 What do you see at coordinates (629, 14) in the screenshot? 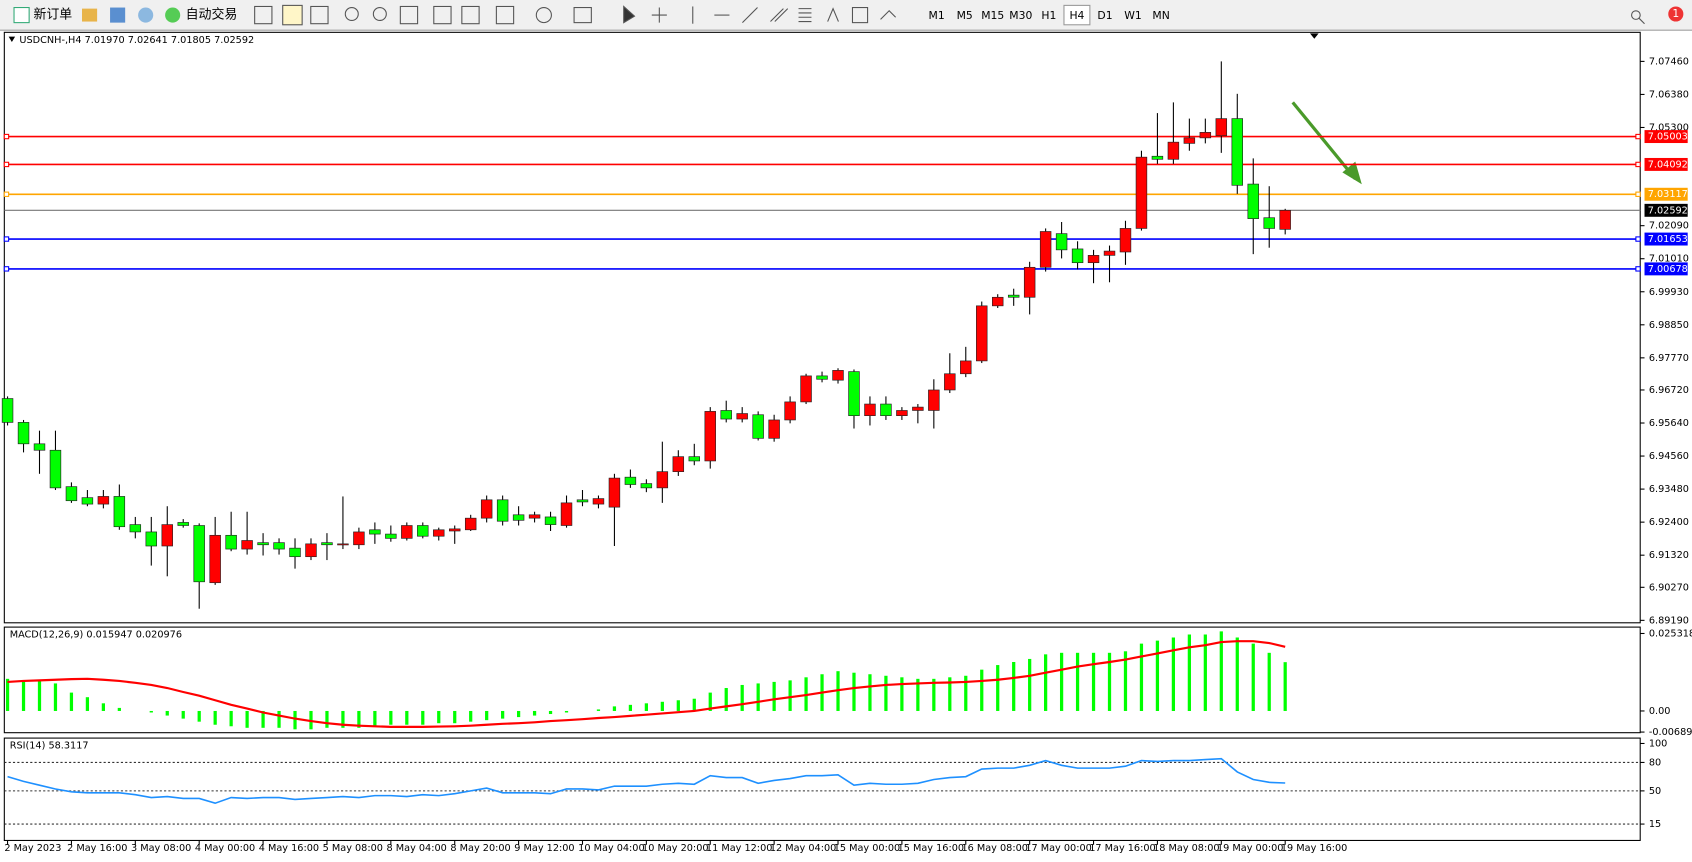
I see `cursor-tool` at bounding box center [629, 14].